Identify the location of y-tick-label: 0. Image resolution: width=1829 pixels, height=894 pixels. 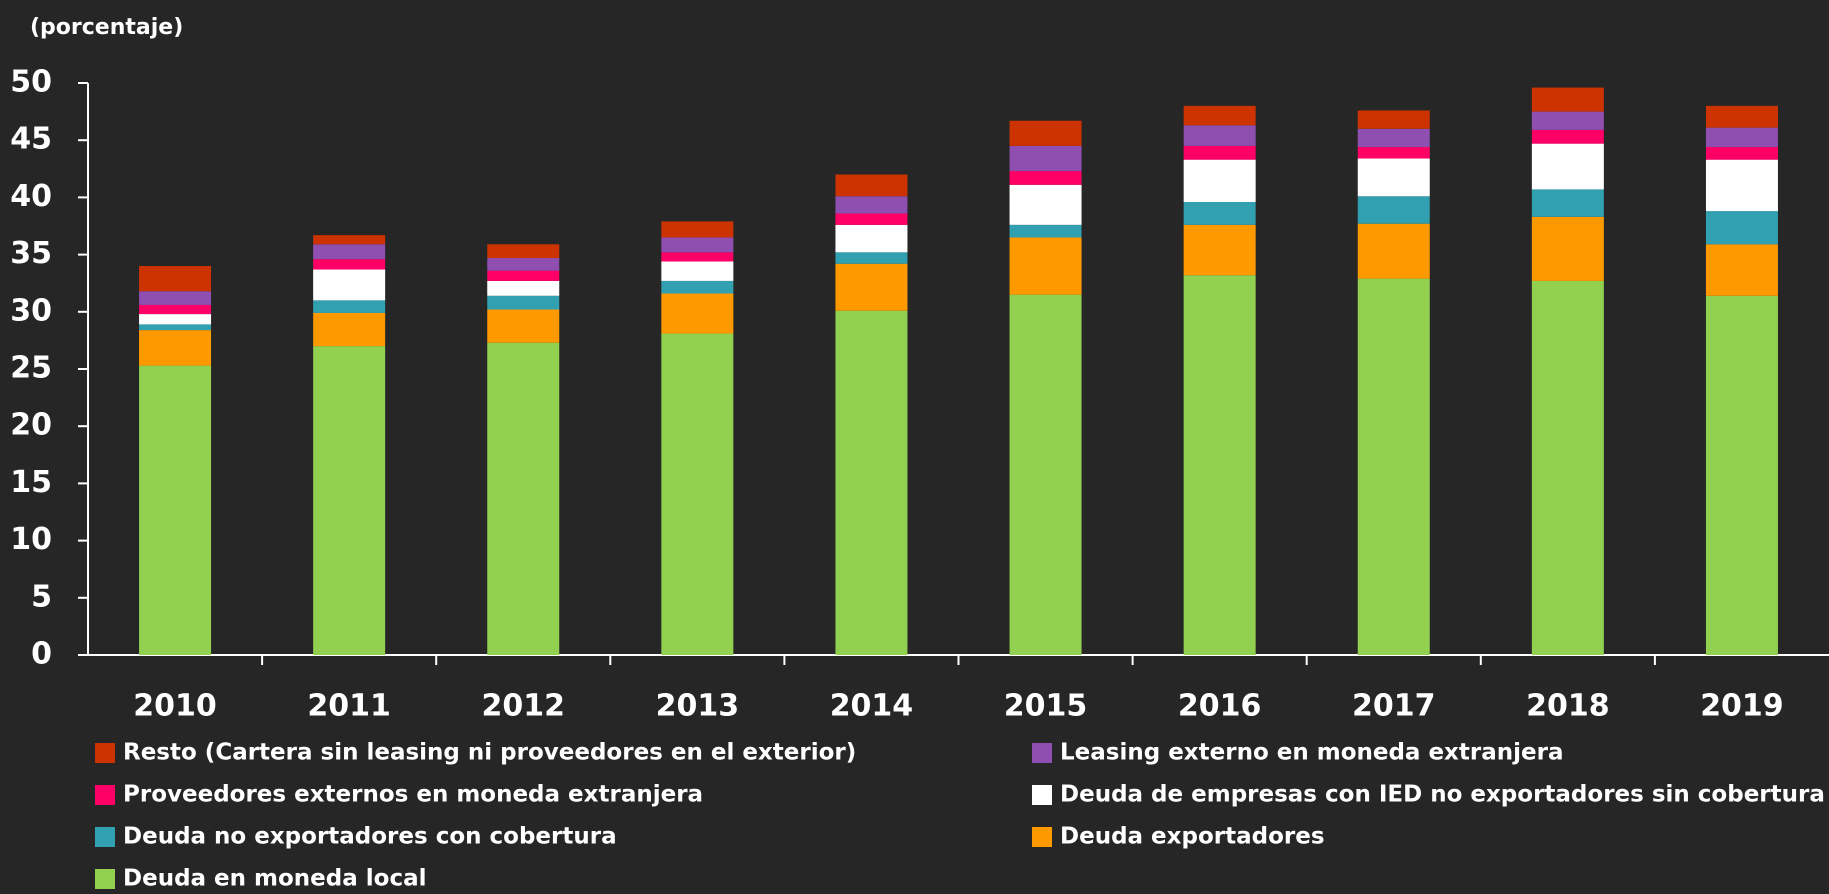
(41, 654).